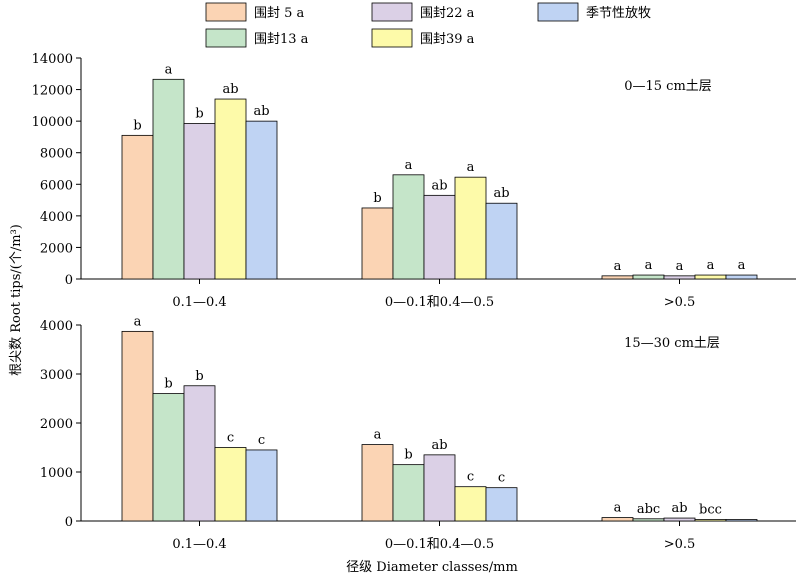 This screenshot has width=800, height=578. I want to click on legend-label: 围封 5 a, so click(279, 13).